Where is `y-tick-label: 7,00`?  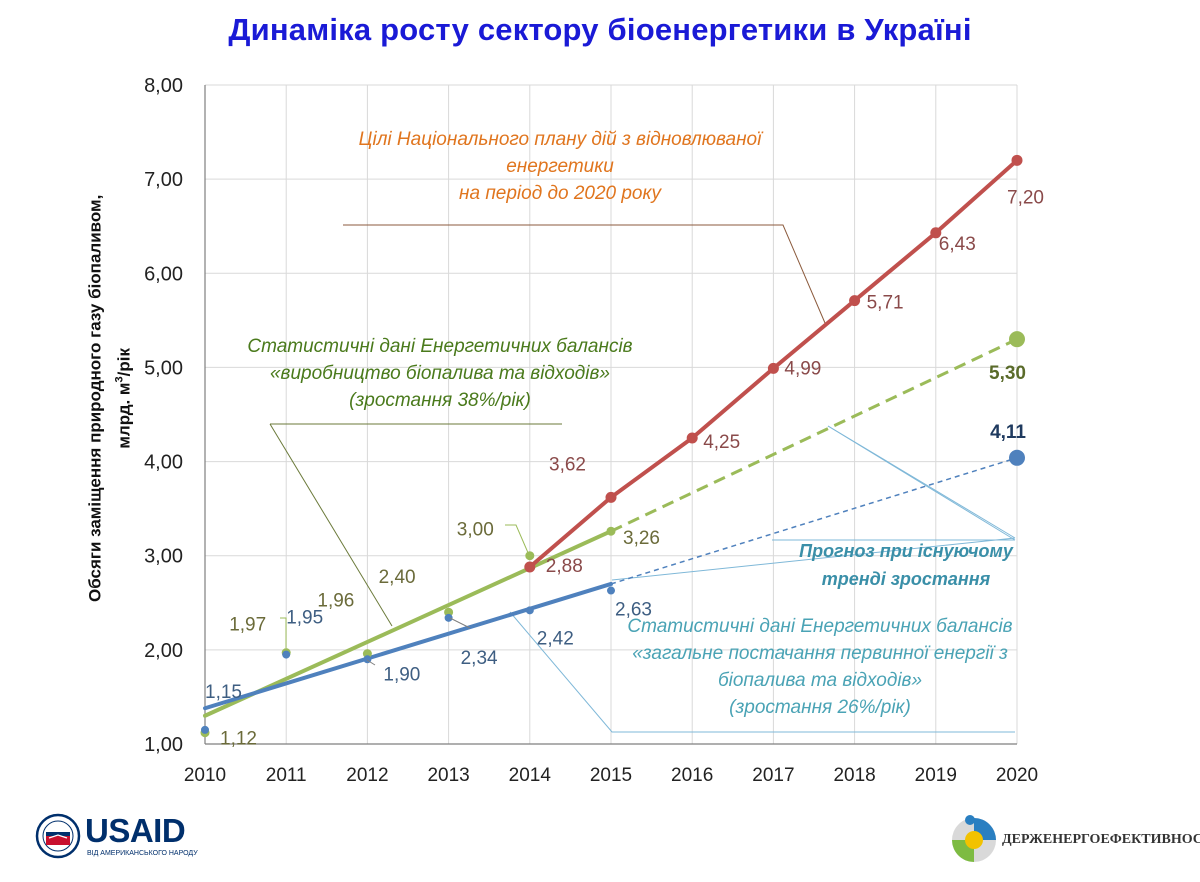
y-tick-label: 7,00 is located at coordinates (163, 180).